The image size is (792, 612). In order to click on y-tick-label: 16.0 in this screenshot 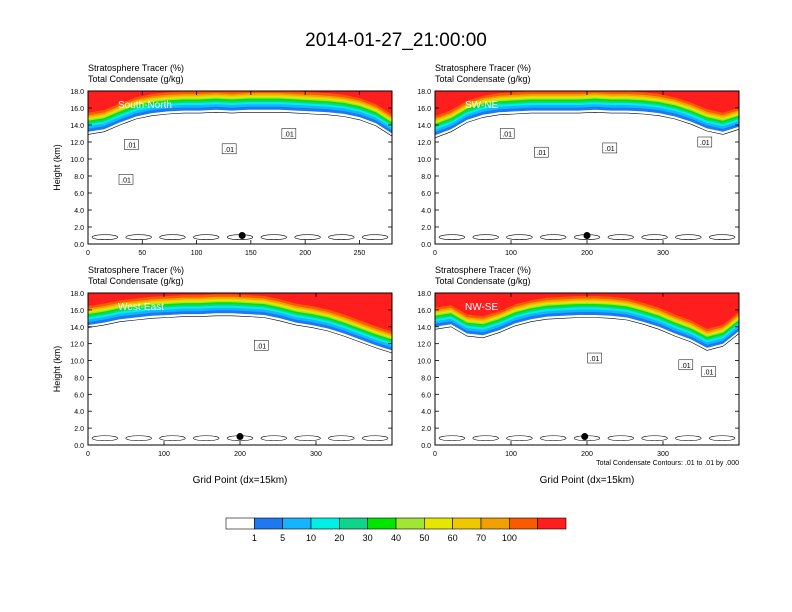, I will do `click(77, 109)`.